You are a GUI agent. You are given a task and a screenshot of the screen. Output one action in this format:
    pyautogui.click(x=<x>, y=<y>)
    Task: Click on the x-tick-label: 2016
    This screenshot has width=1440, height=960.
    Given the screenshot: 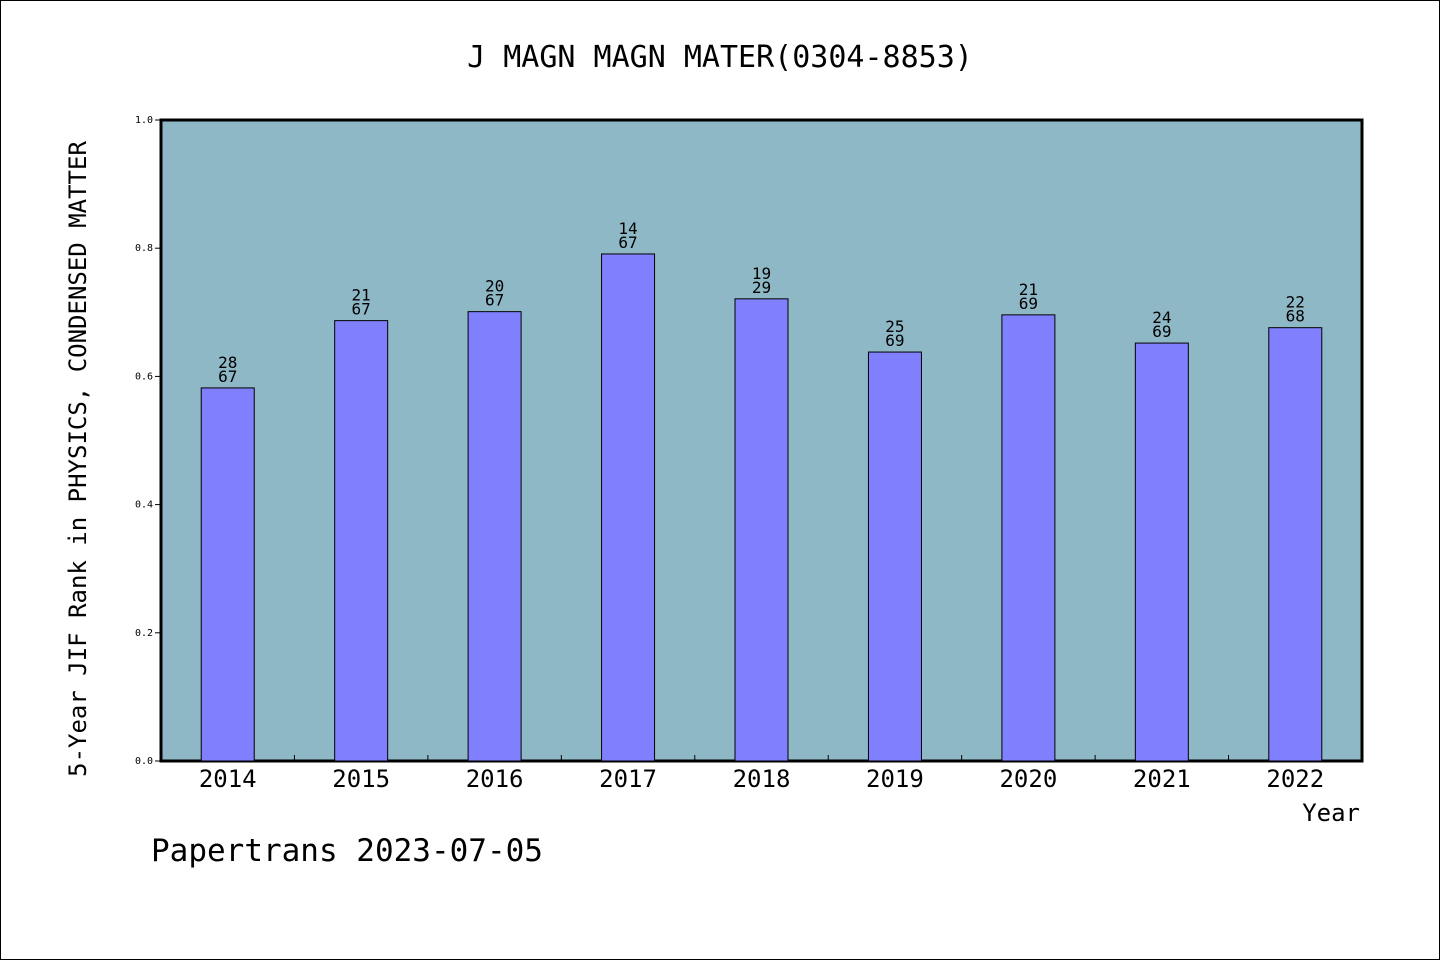 What is the action you would take?
    pyautogui.click(x=495, y=779)
    